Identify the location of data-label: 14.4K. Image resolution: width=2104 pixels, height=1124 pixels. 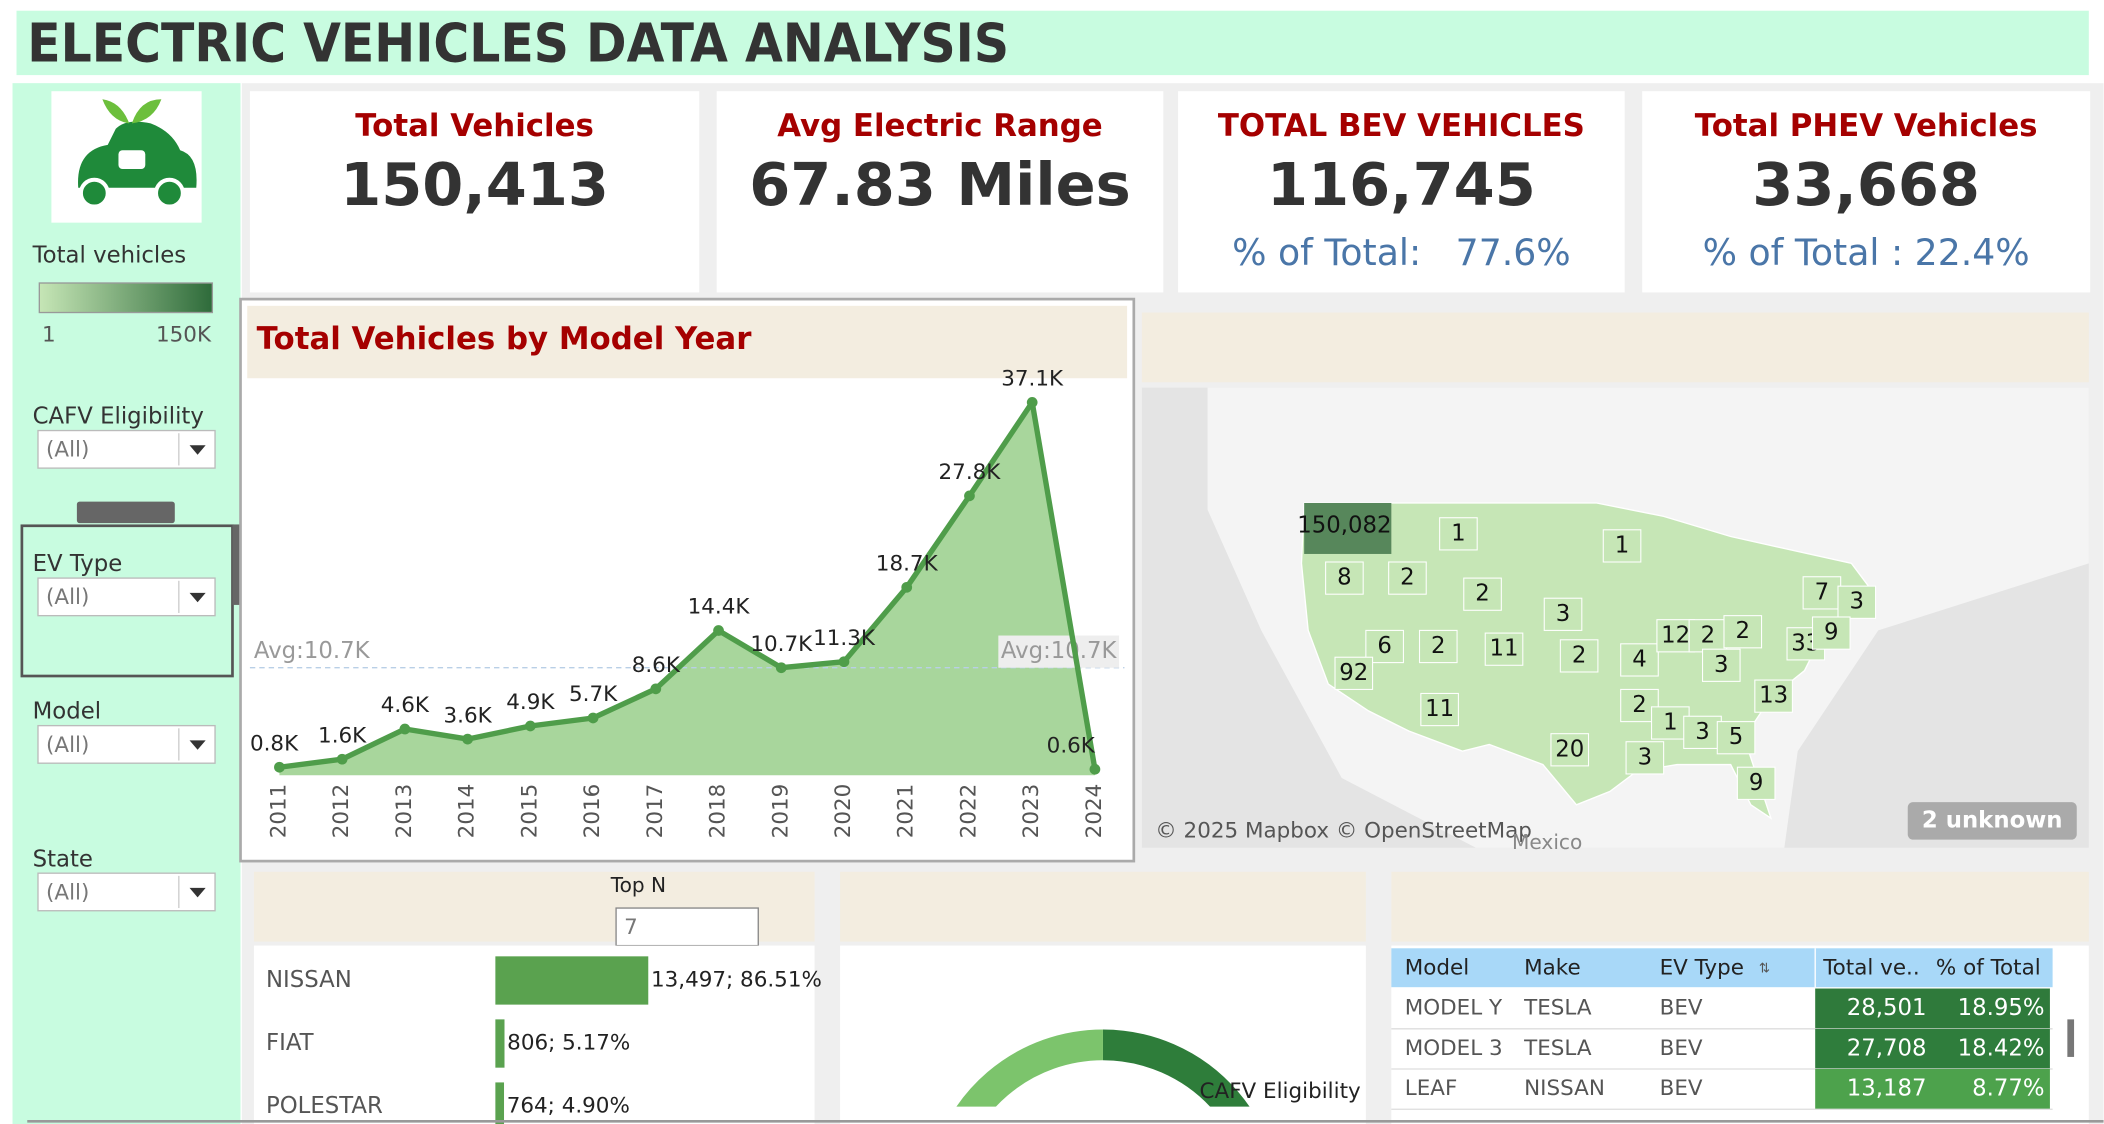
(719, 607).